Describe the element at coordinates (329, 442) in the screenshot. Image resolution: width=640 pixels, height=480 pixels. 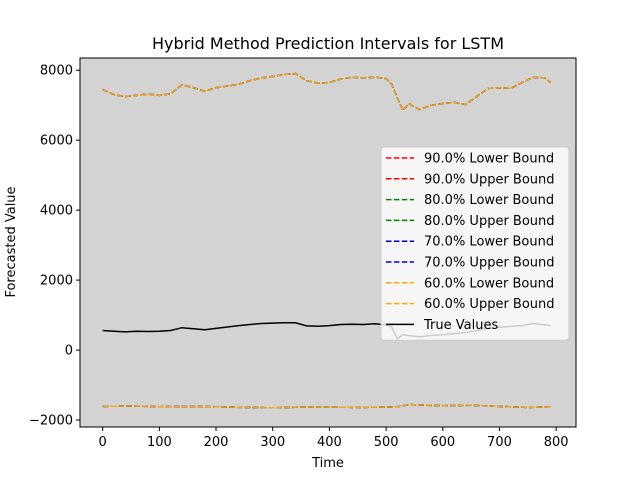
I see `x-tick-label: 400` at that location.